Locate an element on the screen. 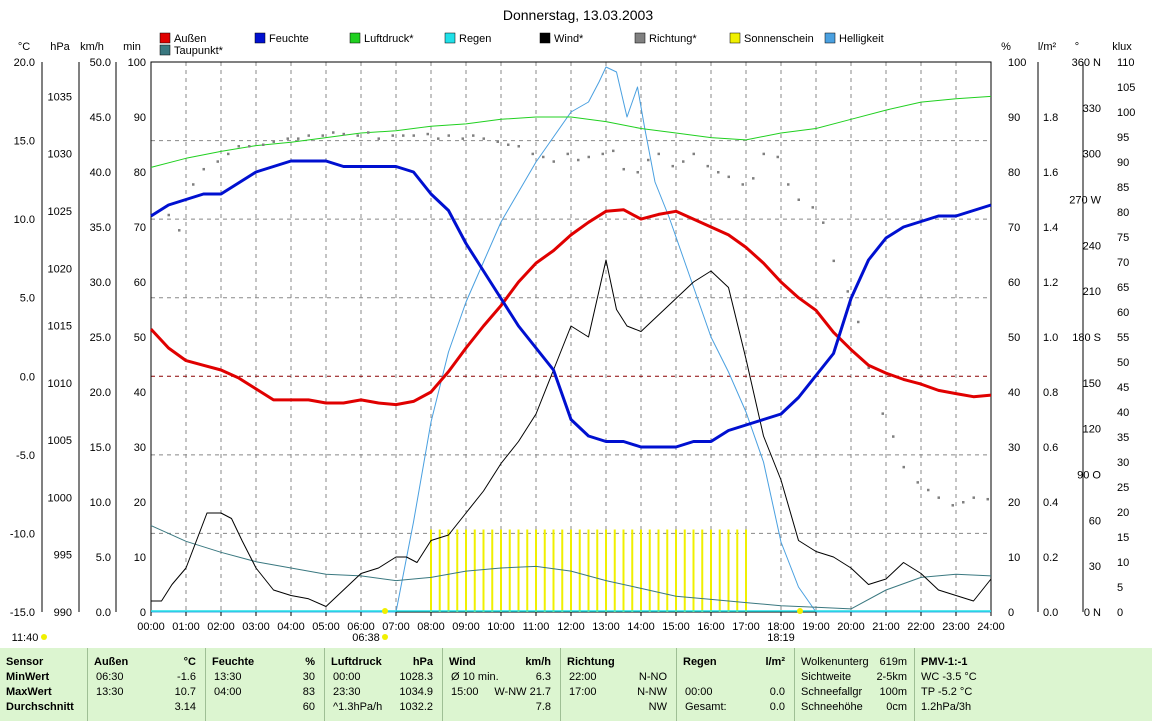 The image size is (1152, 721). tick-direction_deg-7: 150 is located at coordinates (1092, 384).